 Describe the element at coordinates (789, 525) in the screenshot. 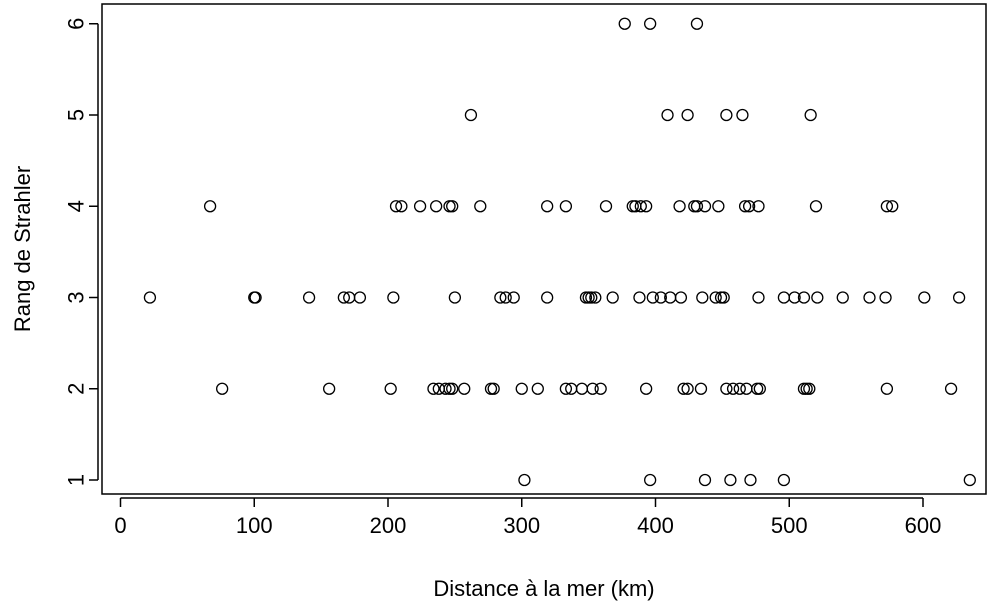

I see `x-tick-label: 500` at that location.